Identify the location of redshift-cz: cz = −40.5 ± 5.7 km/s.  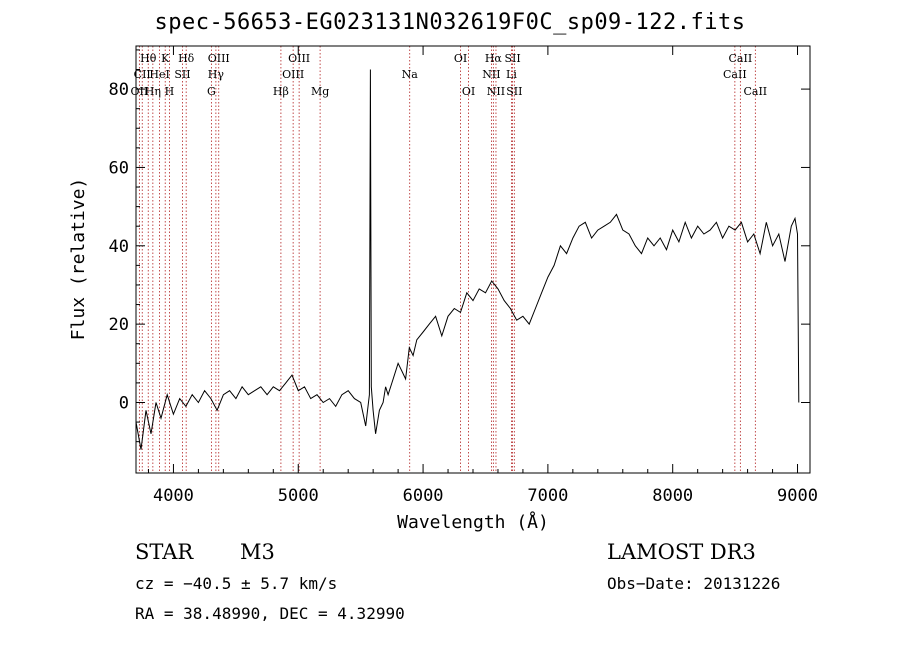
(236, 583).